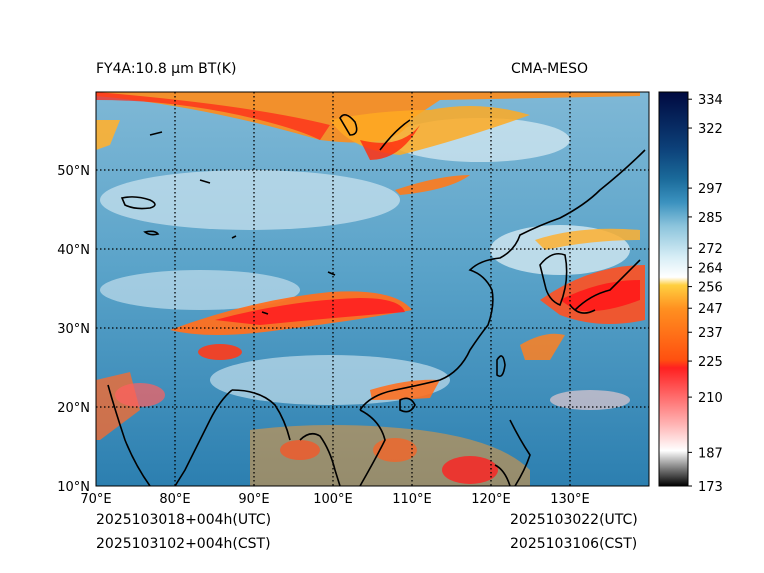 Image resolution: width=764 pixels, height=573 pixels. Describe the element at coordinates (95, 499) in the screenshot. I see `lon-label-70: 70°E` at that location.